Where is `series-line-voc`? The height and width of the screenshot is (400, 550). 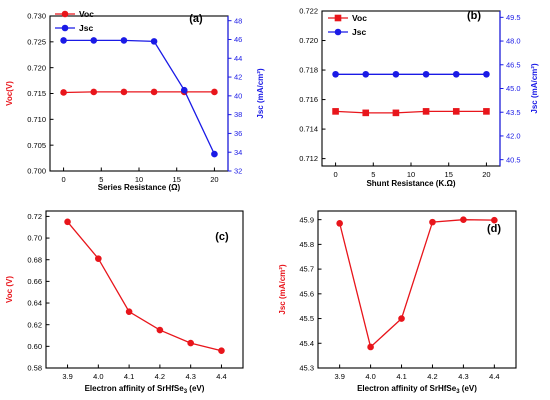
series-line-voc is located at coordinates (139, 92).